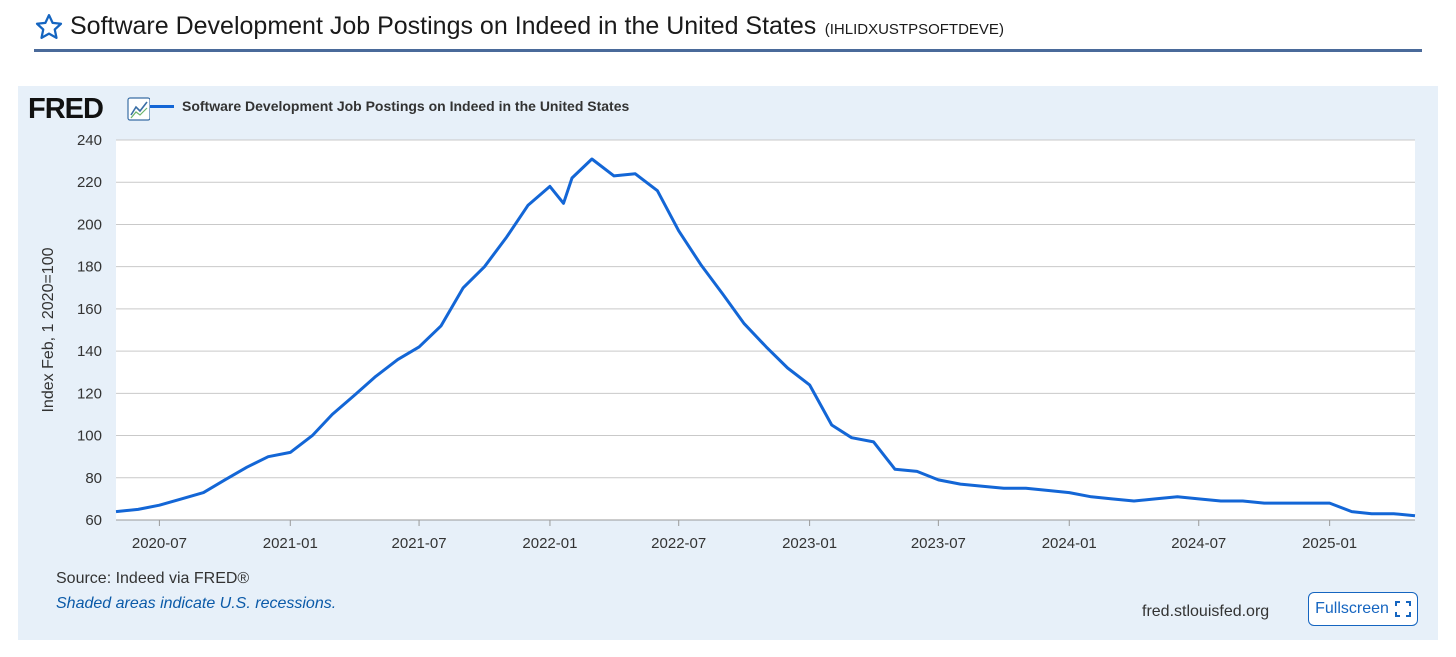 The image size is (1456, 657). What do you see at coordinates (65, 108) in the screenshot?
I see `svg-text: FRED` at bounding box center [65, 108].